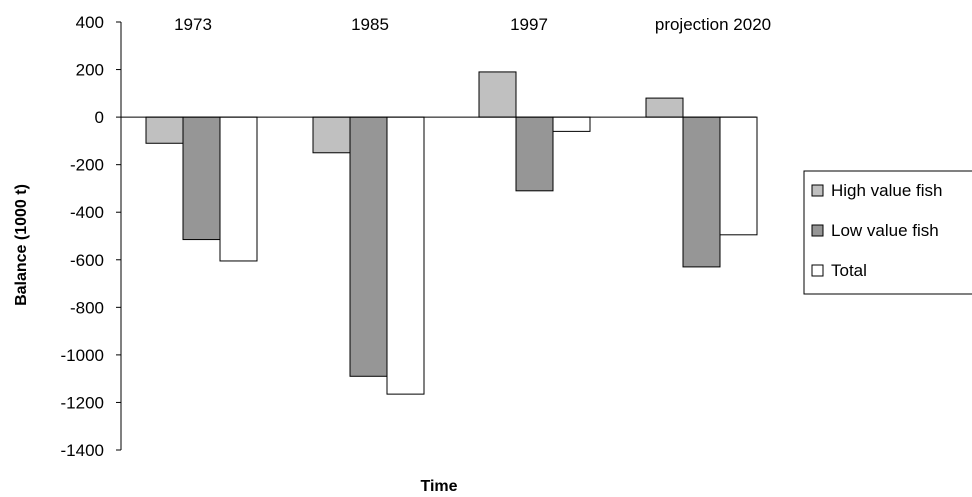 This screenshot has width=972, height=497. I want to click on category-labels: 1973 1985 1997 projection 2020, so click(472, 24).